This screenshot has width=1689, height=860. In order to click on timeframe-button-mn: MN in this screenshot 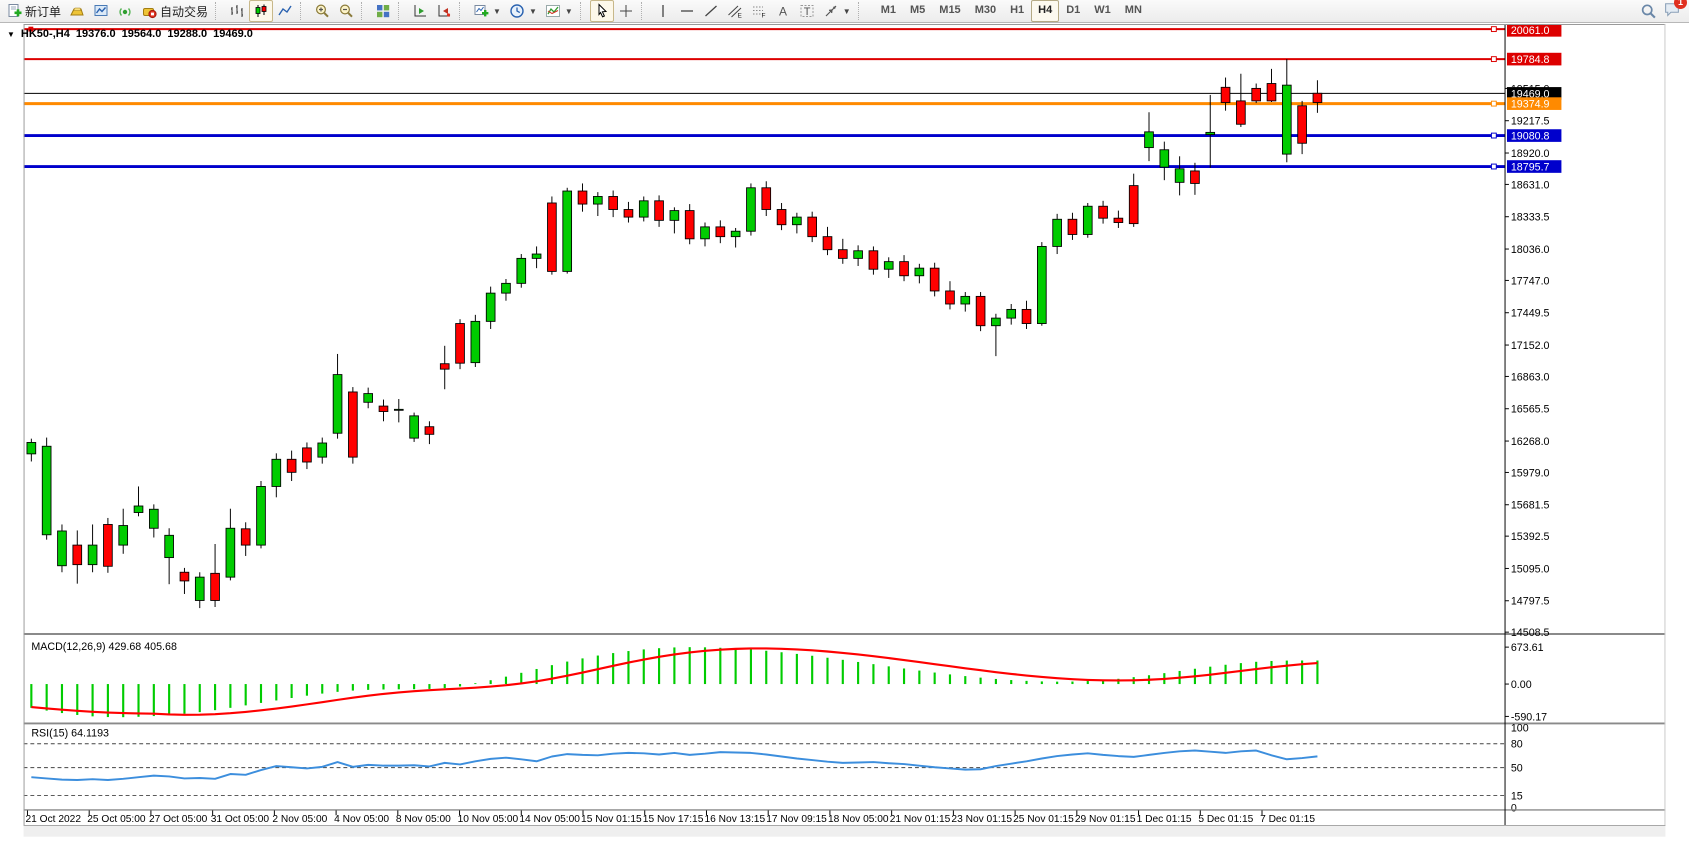, I will do `click(1133, 10)`.